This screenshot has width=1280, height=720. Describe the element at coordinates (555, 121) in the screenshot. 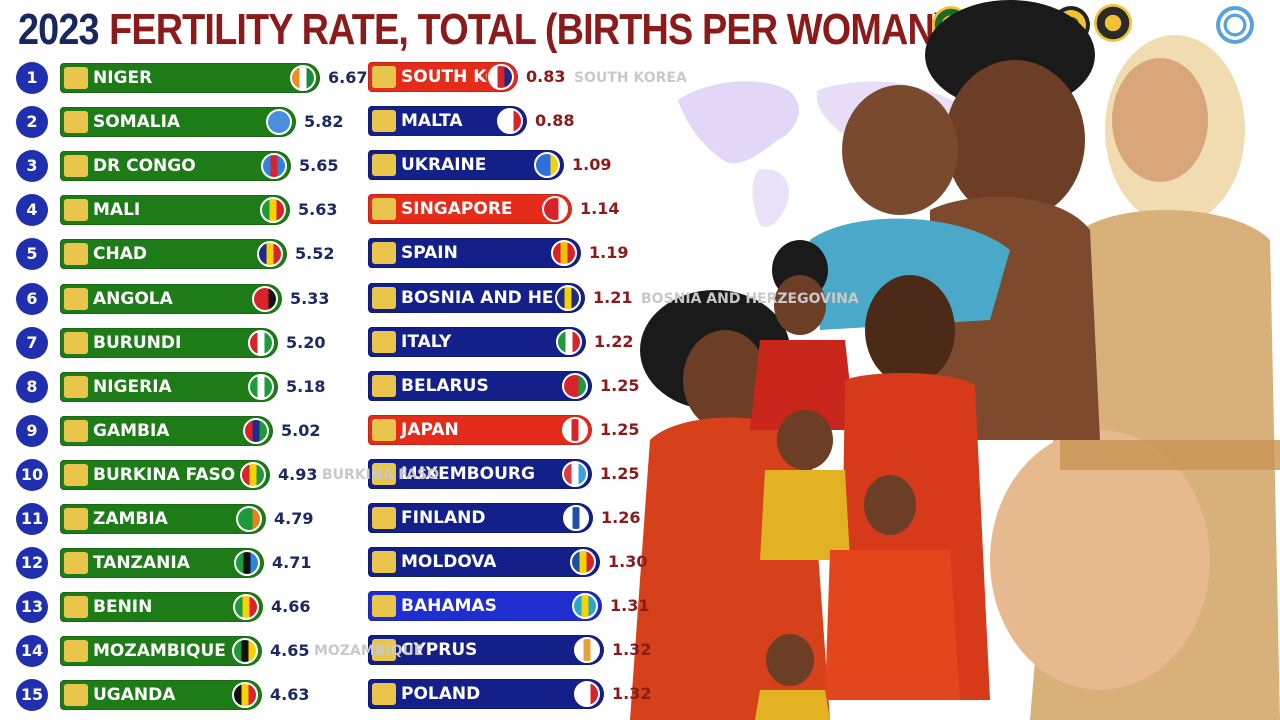

I see `value-label: 0.88` at that location.